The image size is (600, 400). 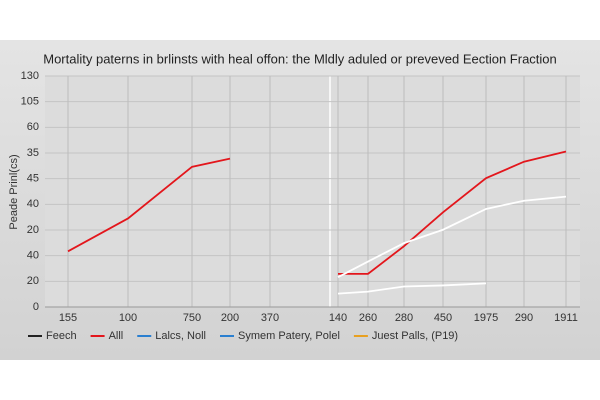 What do you see at coordinates (68, 318) in the screenshot?
I see `x-tick-label: 155` at bounding box center [68, 318].